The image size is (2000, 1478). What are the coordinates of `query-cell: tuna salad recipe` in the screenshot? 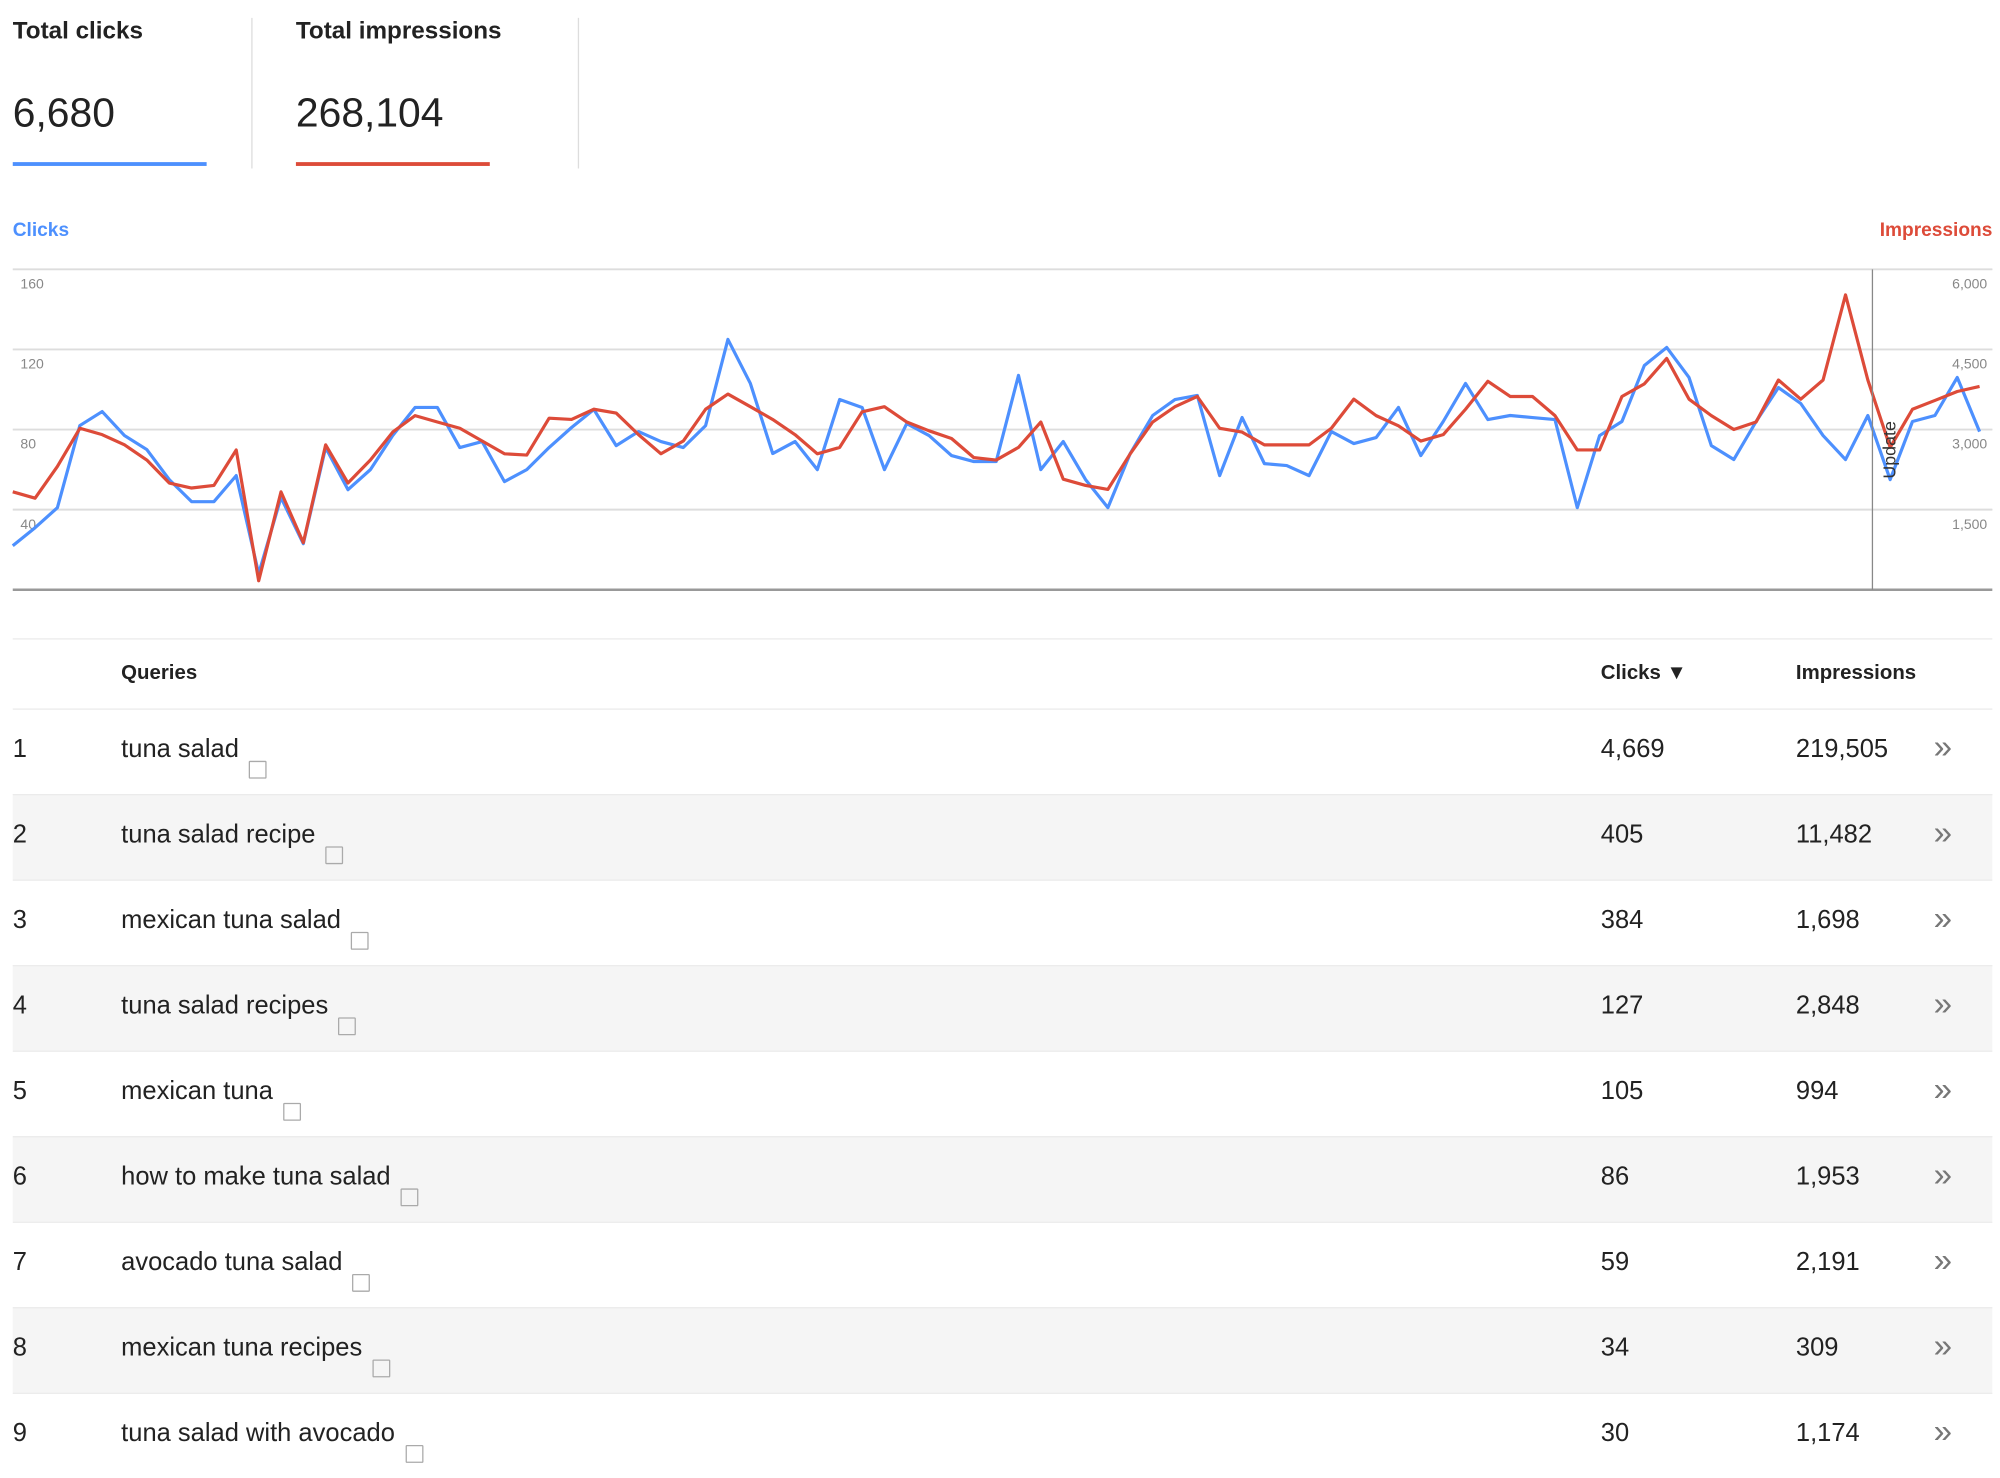 It's located at (232, 842).